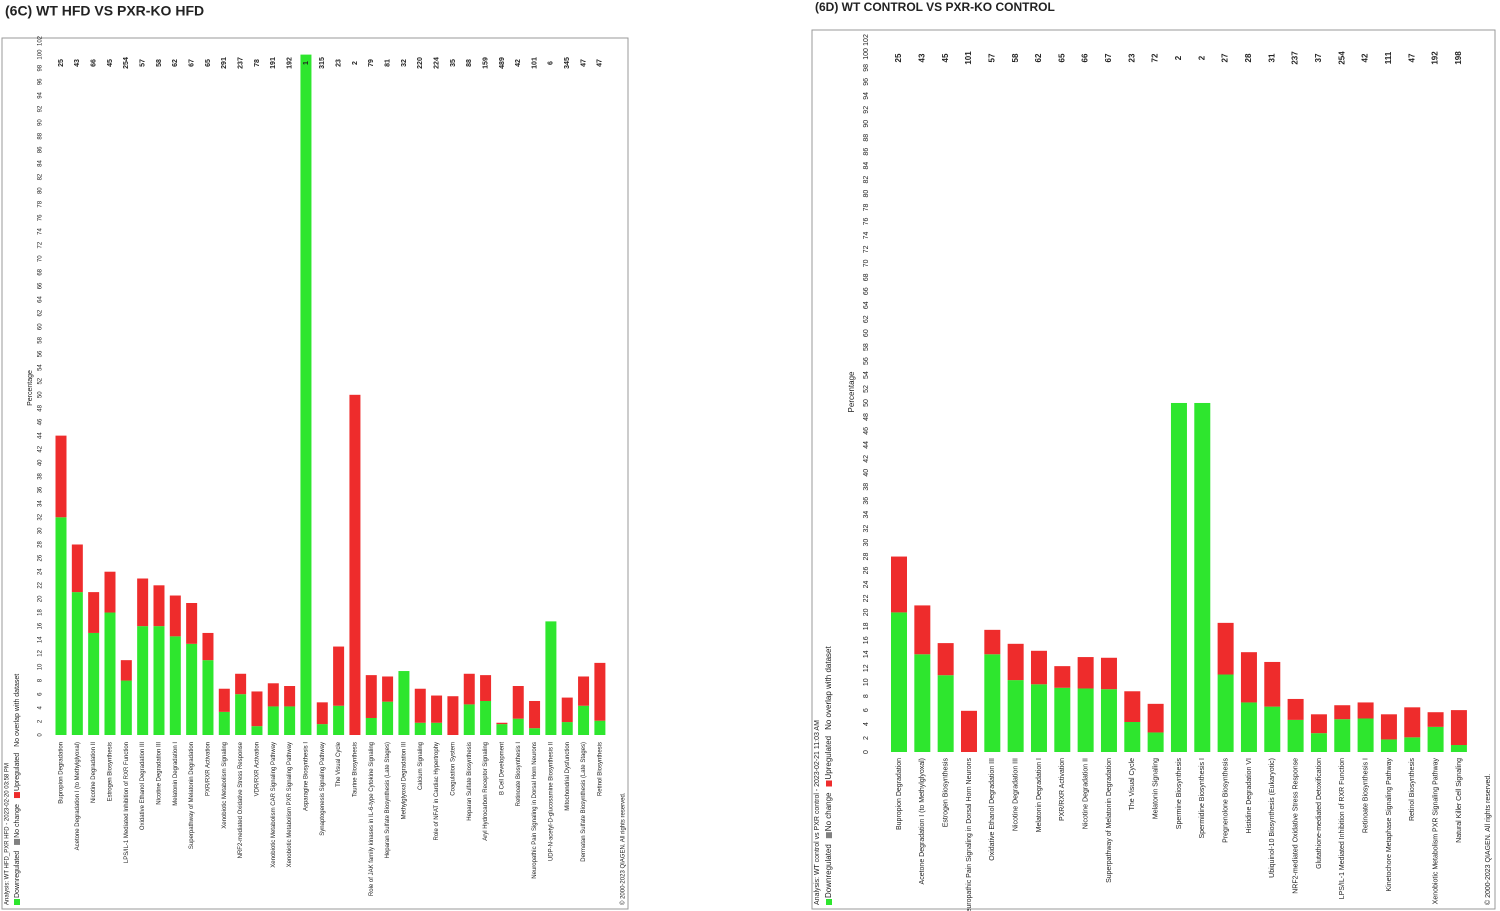 The image size is (1500, 911). I want to click on y-tick-label: 98, so click(866, 68).